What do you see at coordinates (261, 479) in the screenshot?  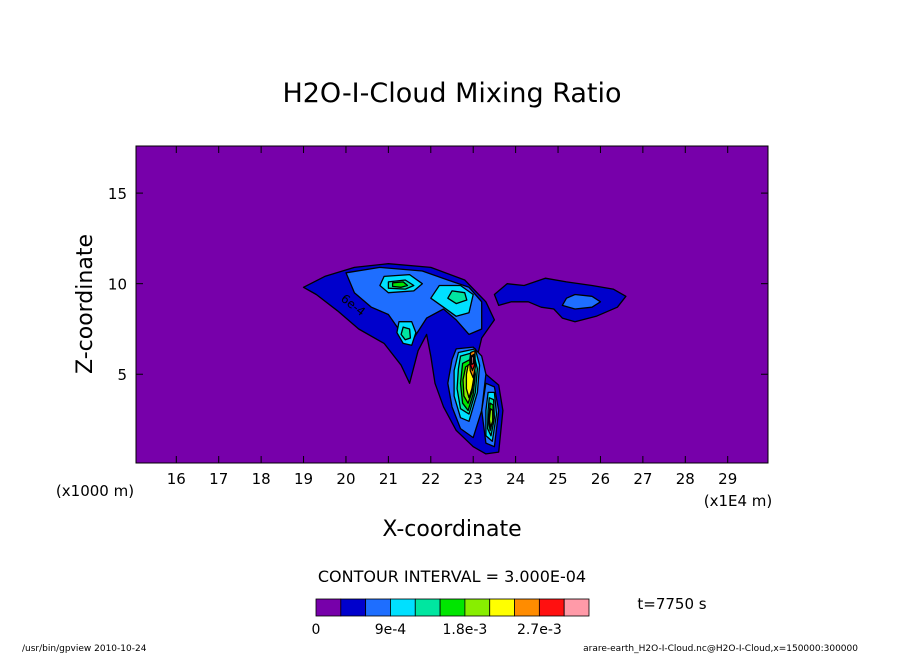 I see `x-tick-label: 18` at bounding box center [261, 479].